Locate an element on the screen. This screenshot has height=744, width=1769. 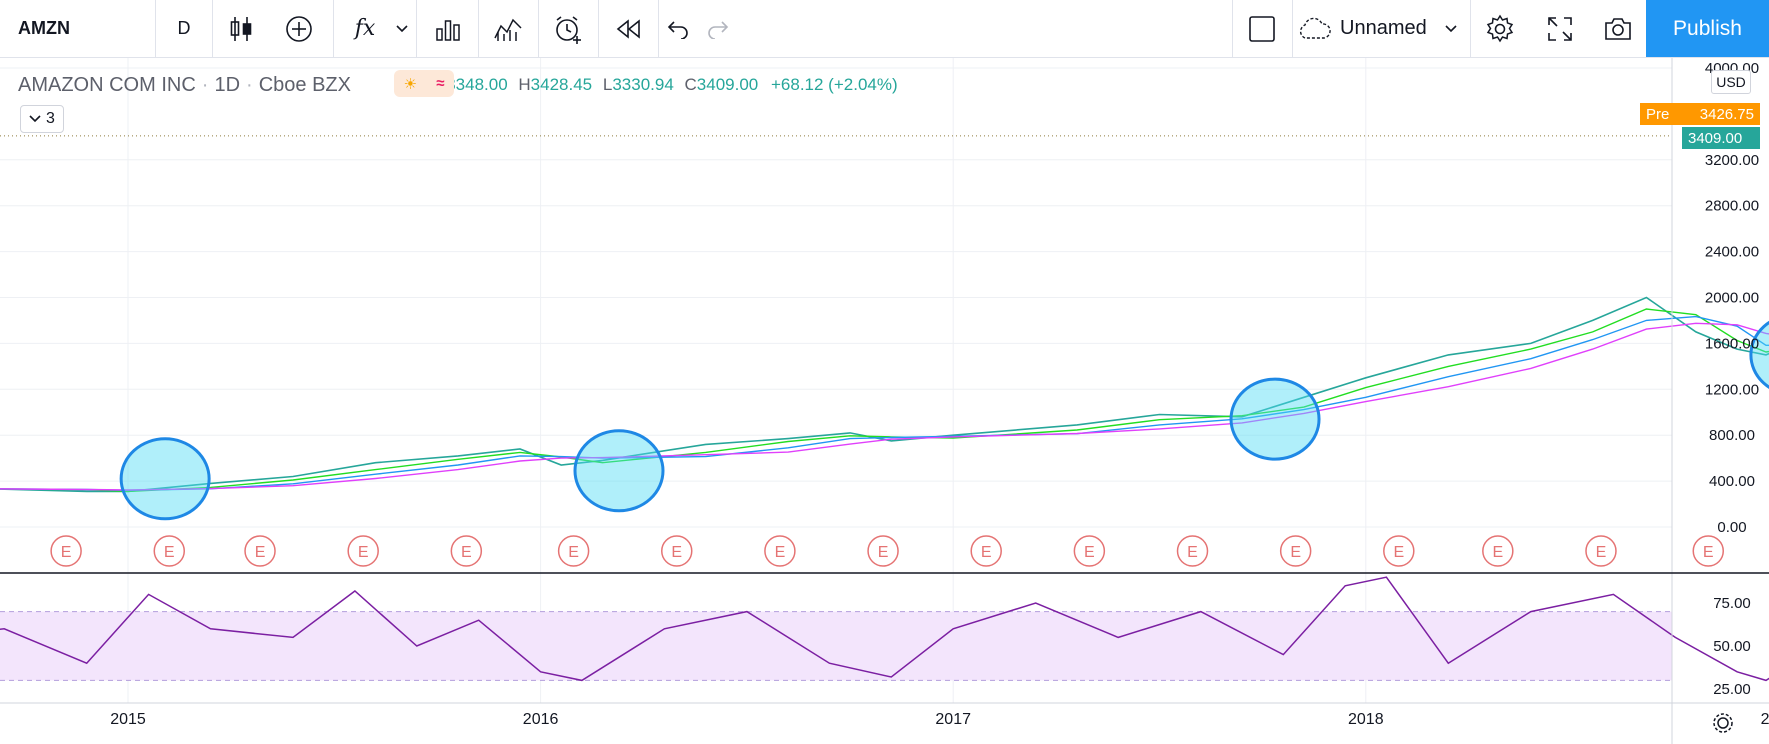
plus-circle-icon is located at coordinates (299, 28).